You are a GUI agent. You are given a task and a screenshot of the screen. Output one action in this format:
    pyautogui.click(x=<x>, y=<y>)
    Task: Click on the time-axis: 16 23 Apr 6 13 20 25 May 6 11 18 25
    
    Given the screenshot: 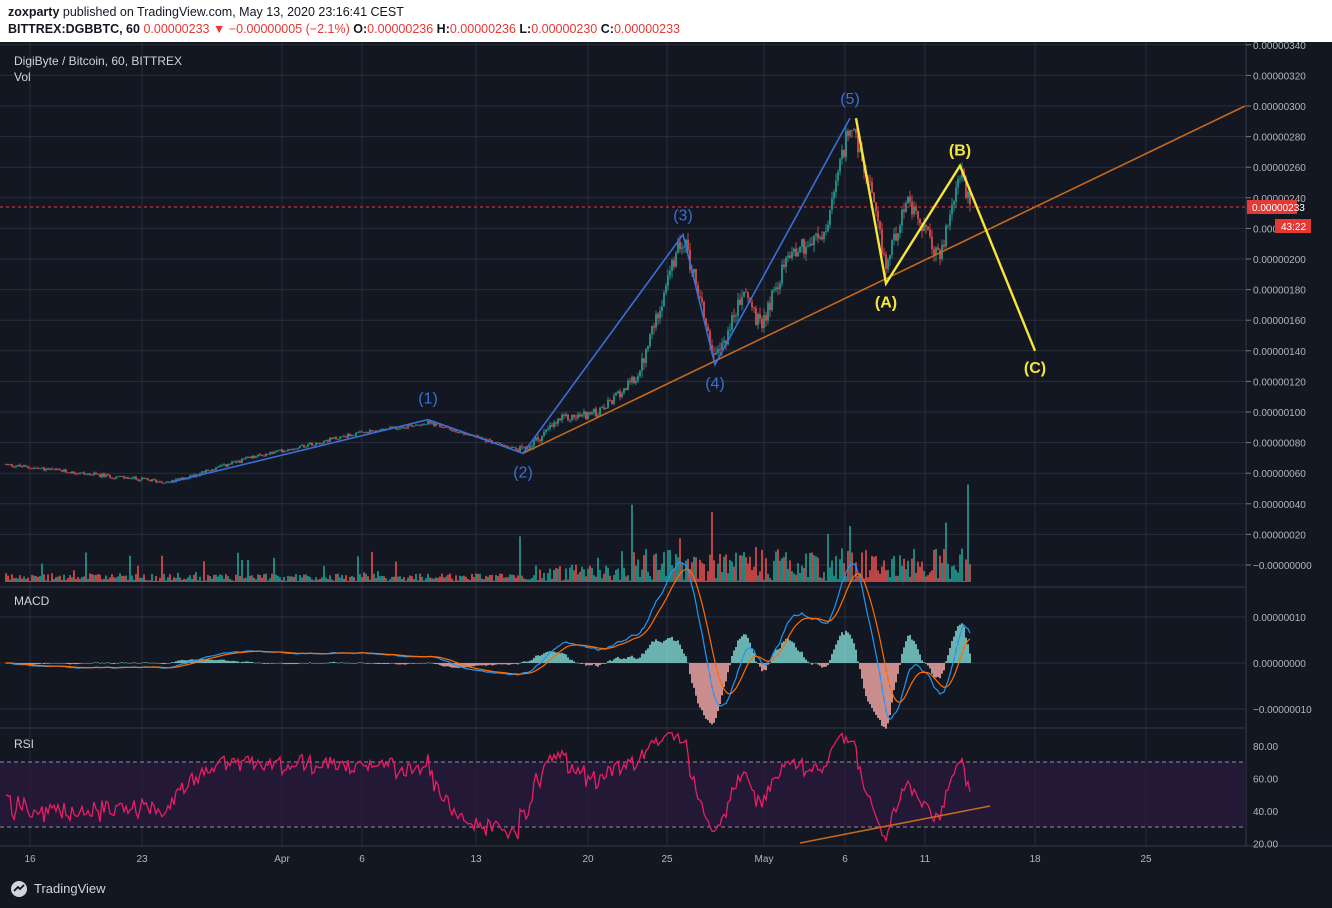 What is the action you would take?
    pyautogui.click(x=588, y=859)
    